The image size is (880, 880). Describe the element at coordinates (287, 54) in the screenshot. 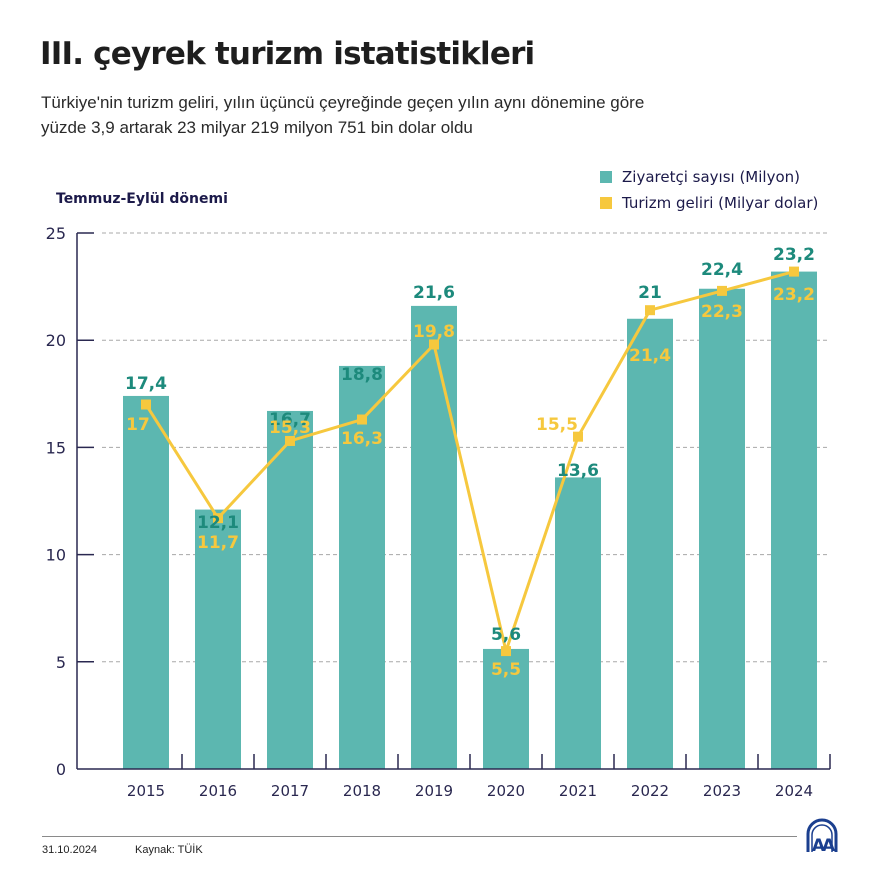

I see `chart-title: III. çeyrek turizm istatistikleri` at that location.